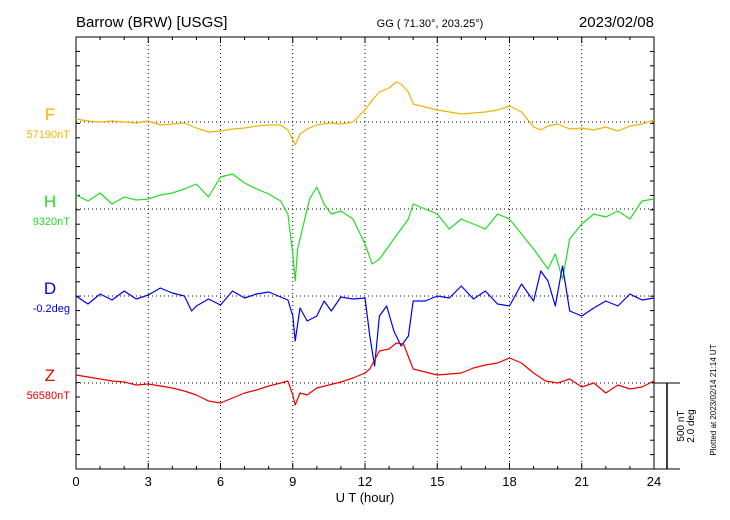  I want to click on series-baseline-value-d: -0.2deg, so click(51, 309).